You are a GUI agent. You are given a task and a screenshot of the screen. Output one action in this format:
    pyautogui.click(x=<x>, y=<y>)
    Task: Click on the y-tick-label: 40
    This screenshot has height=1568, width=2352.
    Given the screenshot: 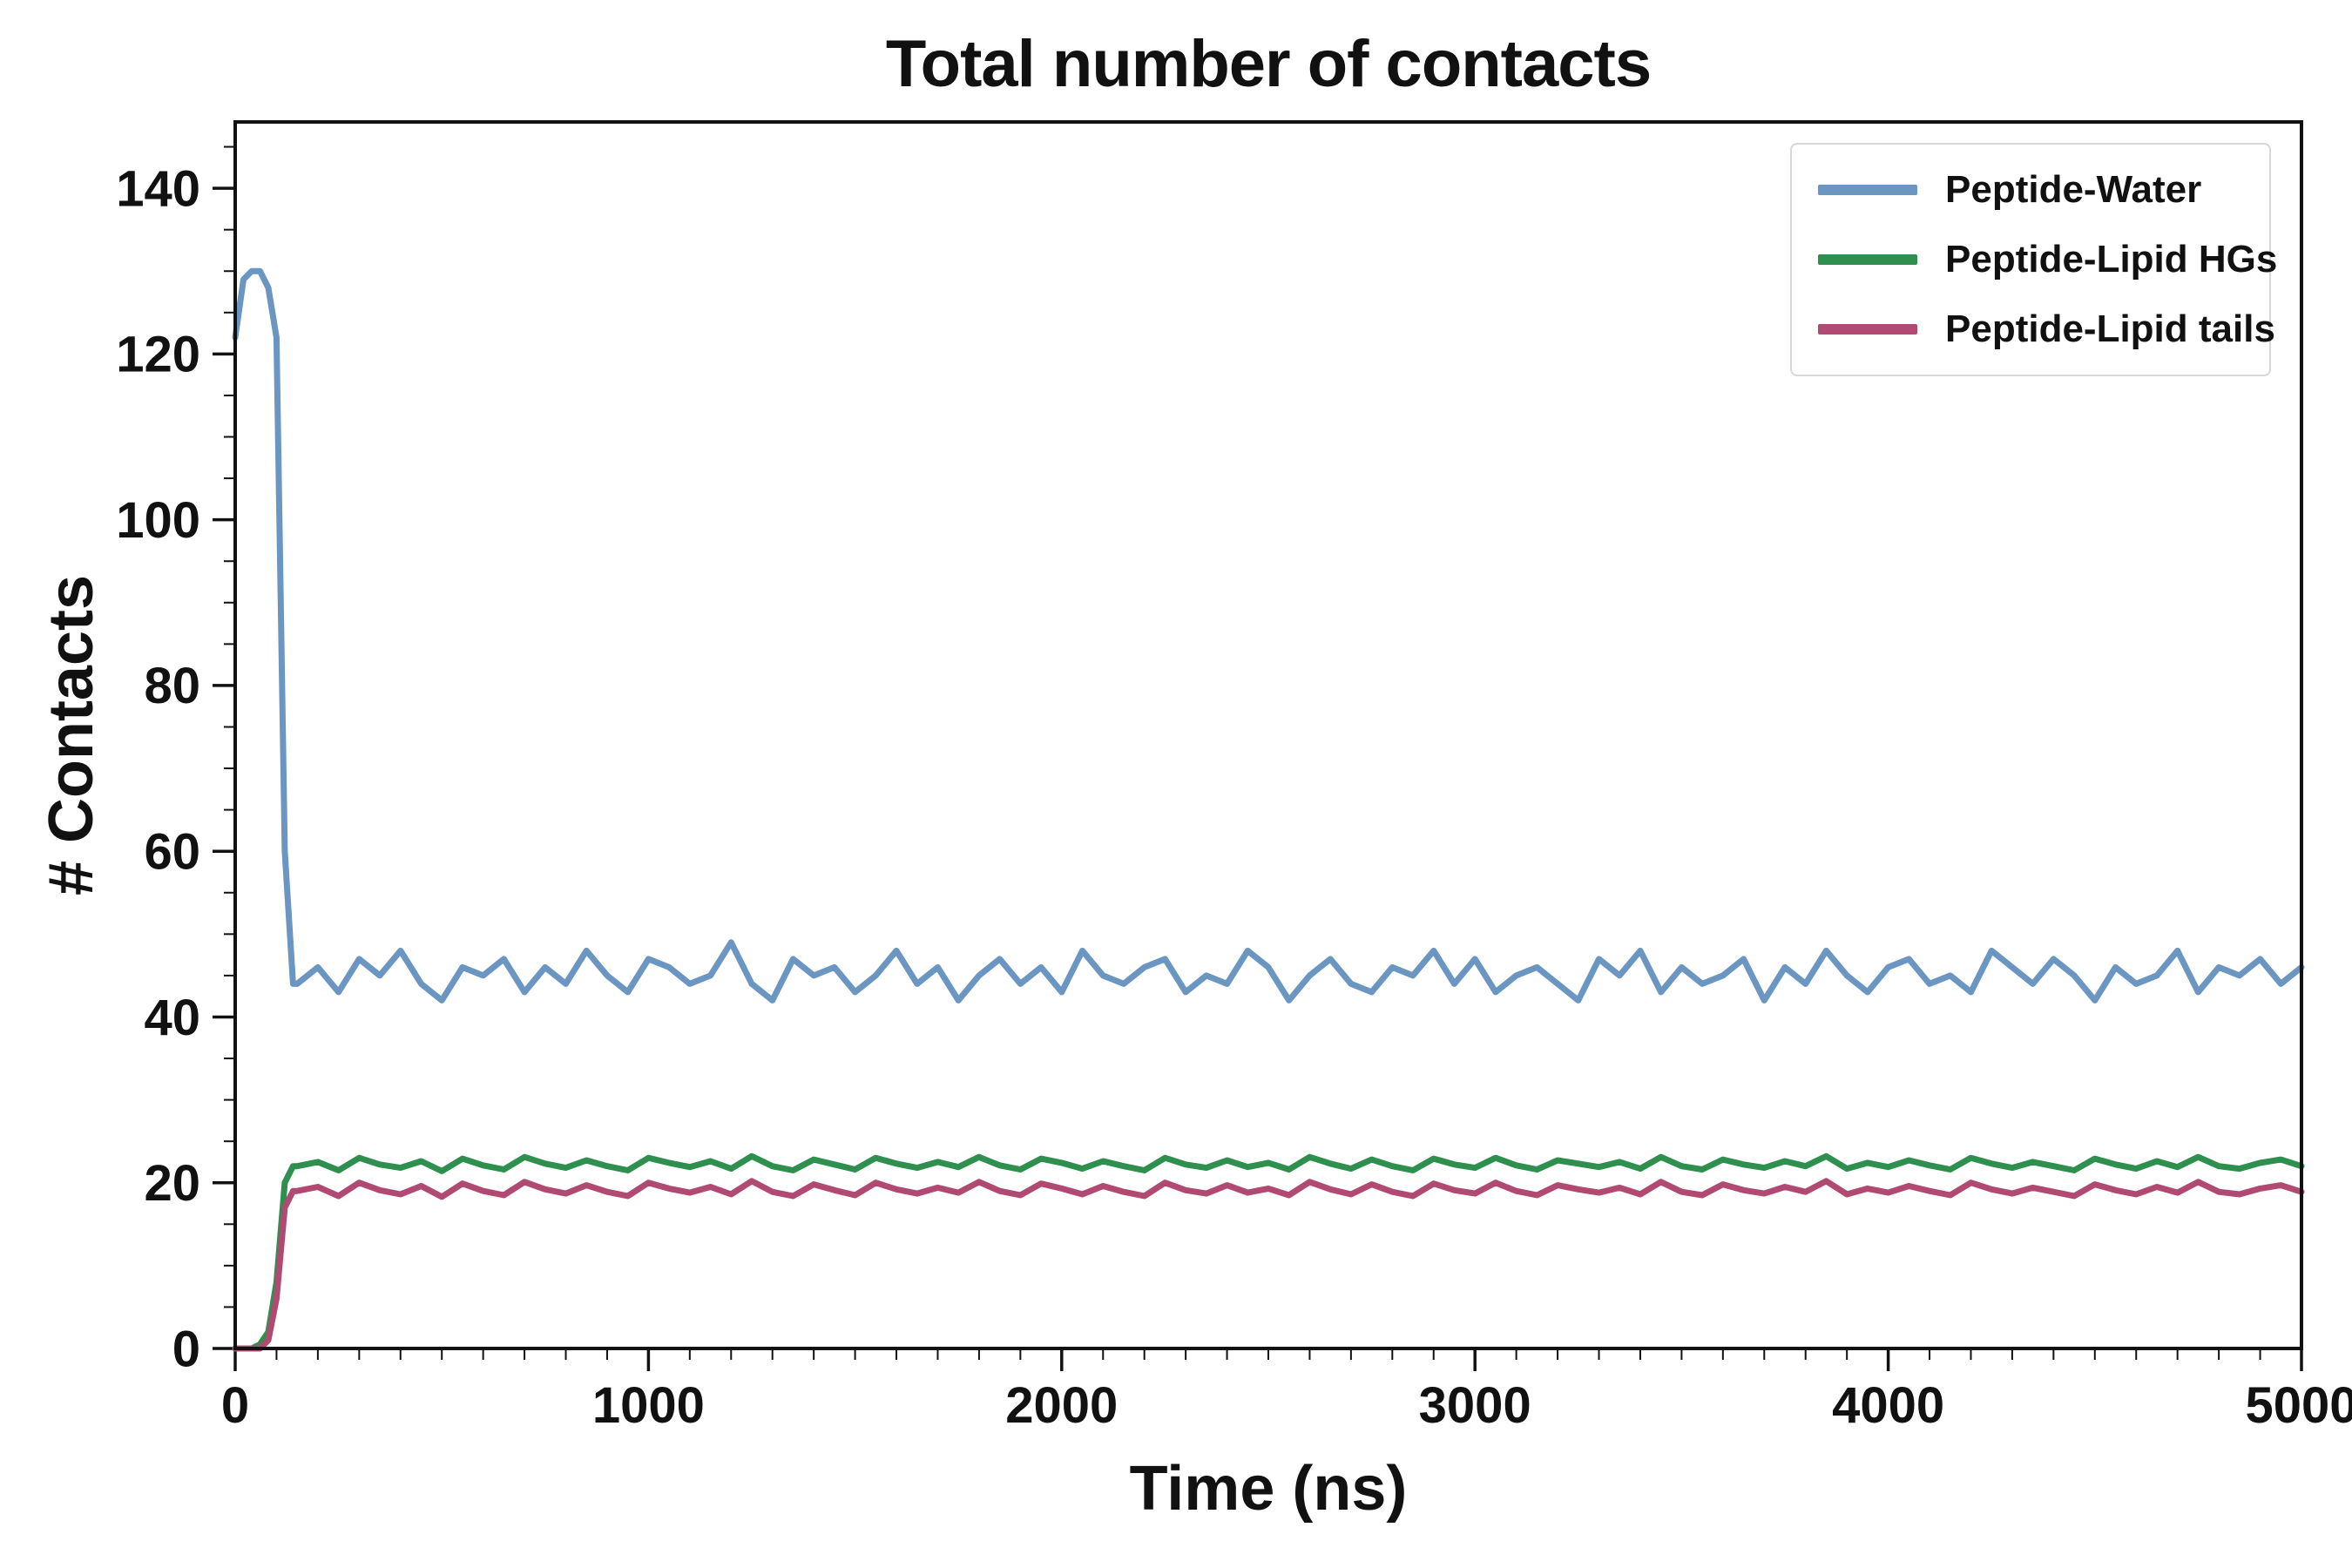 What is the action you would take?
    pyautogui.click(x=172, y=1018)
    